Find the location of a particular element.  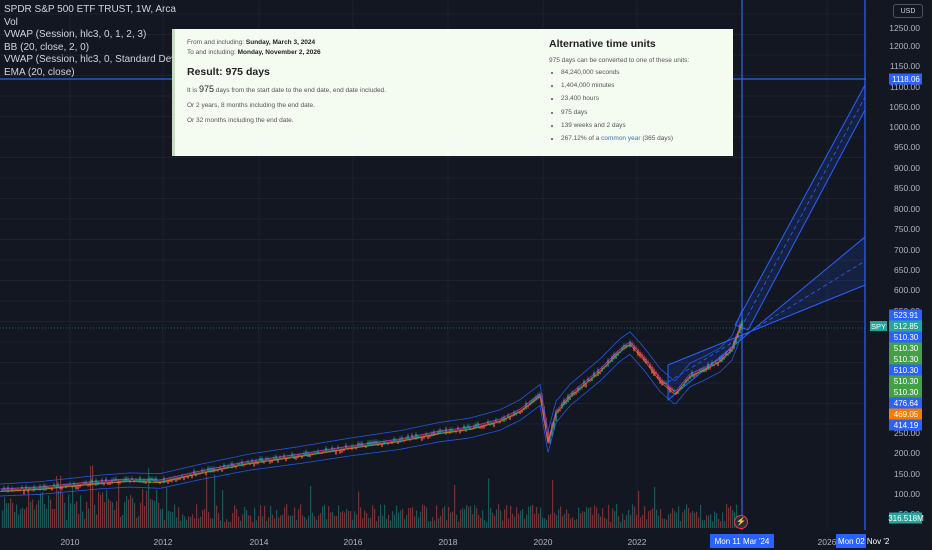

alt-unit-item: 267.12% of a common year (365 days) is located at coordinates (645, 138).